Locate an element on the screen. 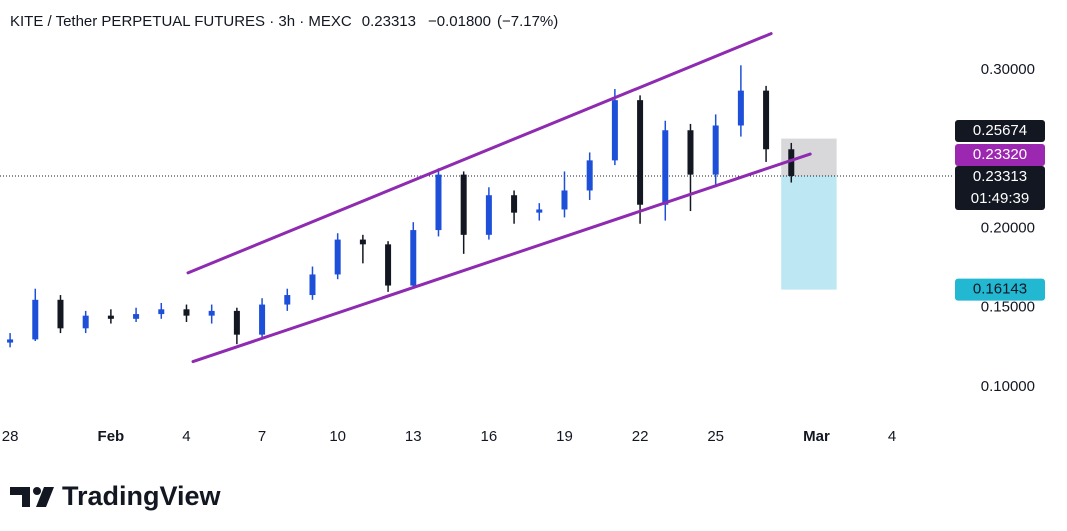  y-tick-label: 0.10000 is located at coordinates (1008, 386).